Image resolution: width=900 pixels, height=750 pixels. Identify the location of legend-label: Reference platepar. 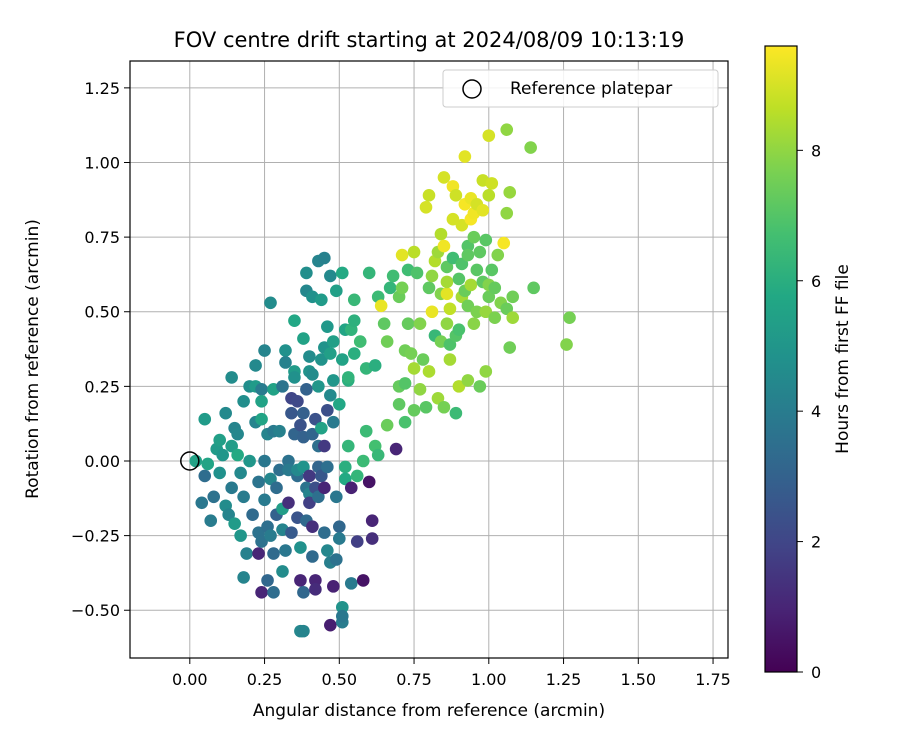
(591, 89).